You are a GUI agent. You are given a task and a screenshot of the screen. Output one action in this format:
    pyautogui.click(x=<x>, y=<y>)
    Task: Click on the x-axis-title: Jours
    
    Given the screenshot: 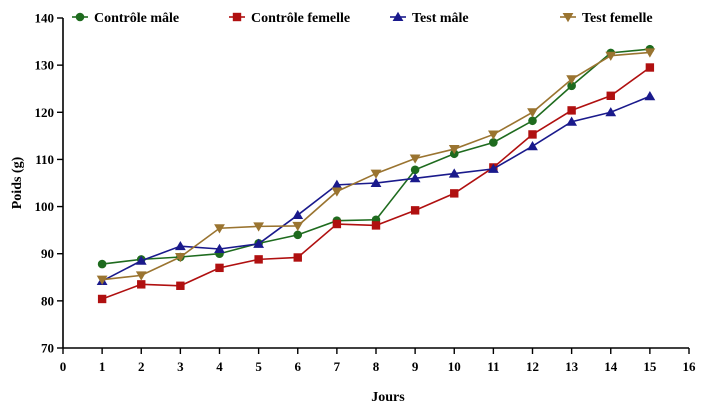 What is the action you would take?
    pyautogui.click(x=388, y=397)
    